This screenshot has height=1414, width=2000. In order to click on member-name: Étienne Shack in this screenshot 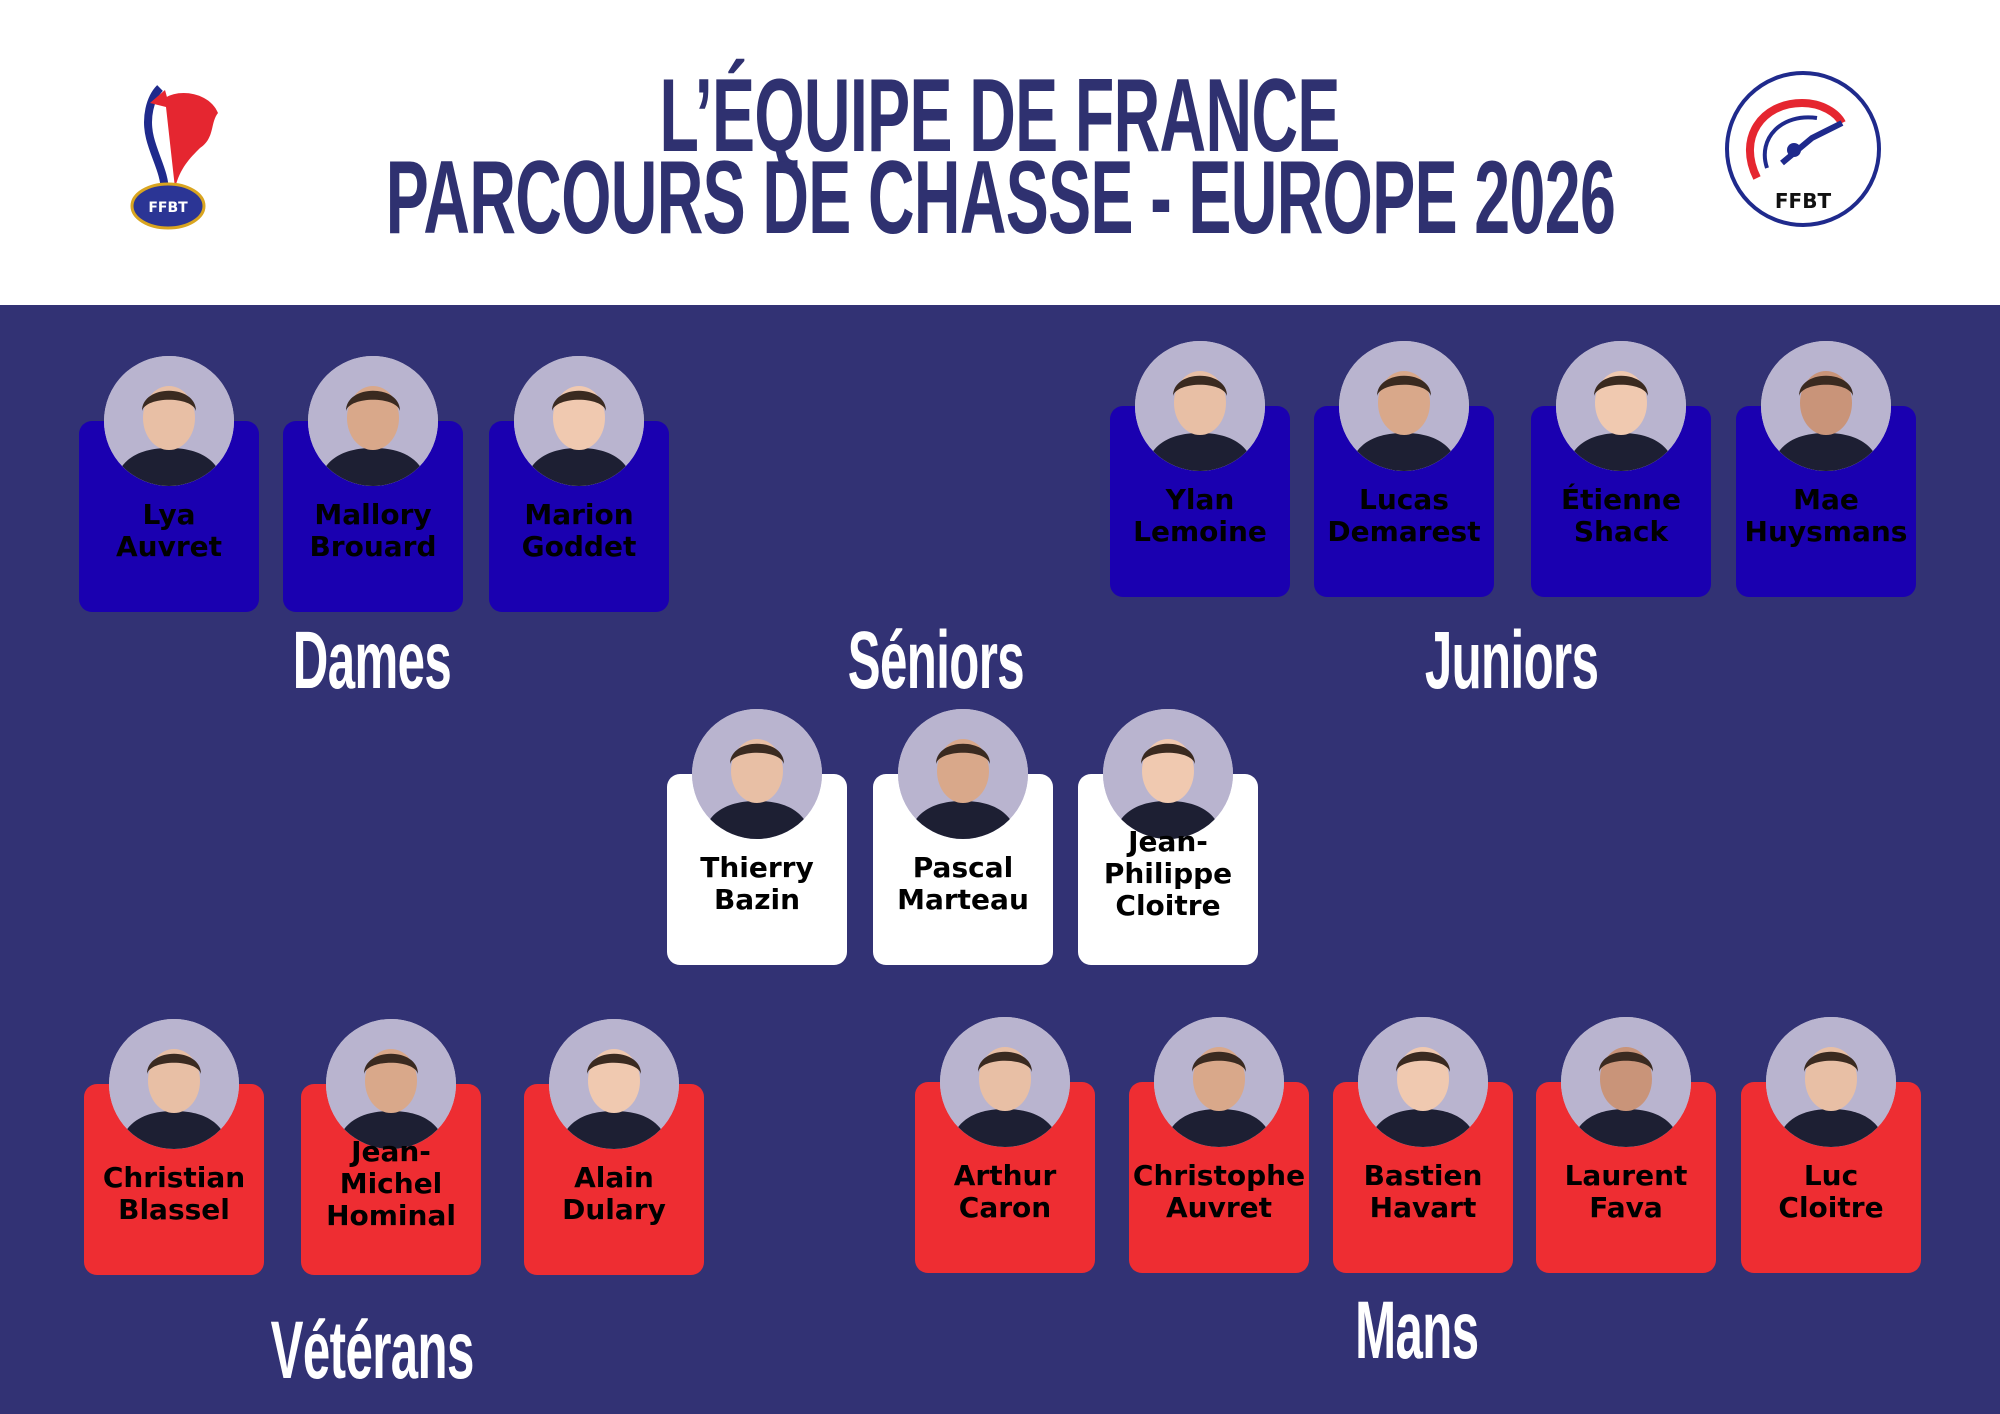, I will do `click(1621, 516)`.